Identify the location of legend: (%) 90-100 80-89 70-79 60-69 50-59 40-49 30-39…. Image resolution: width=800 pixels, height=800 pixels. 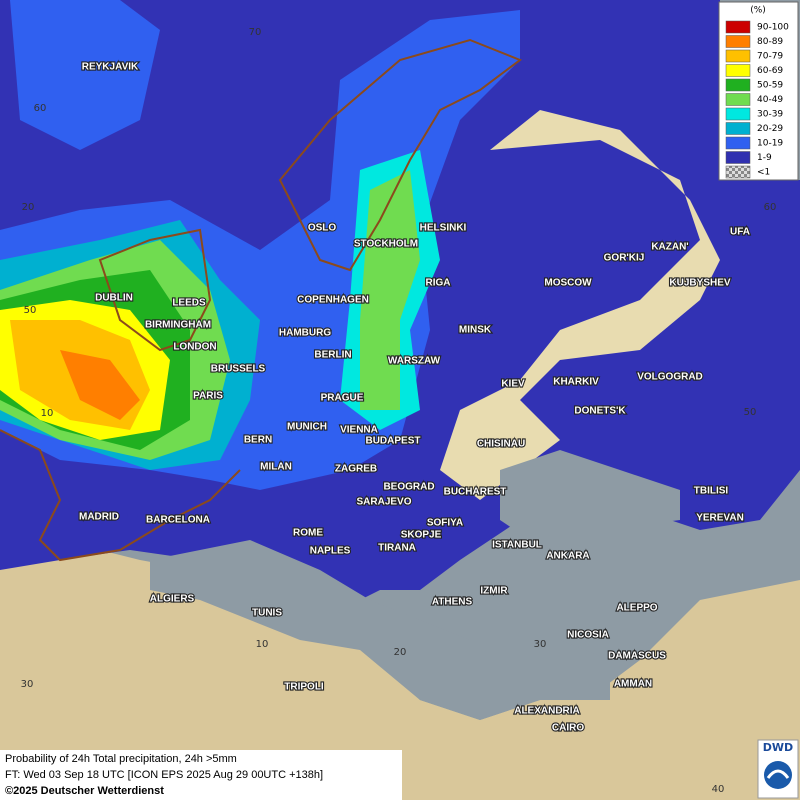
(758, 91).